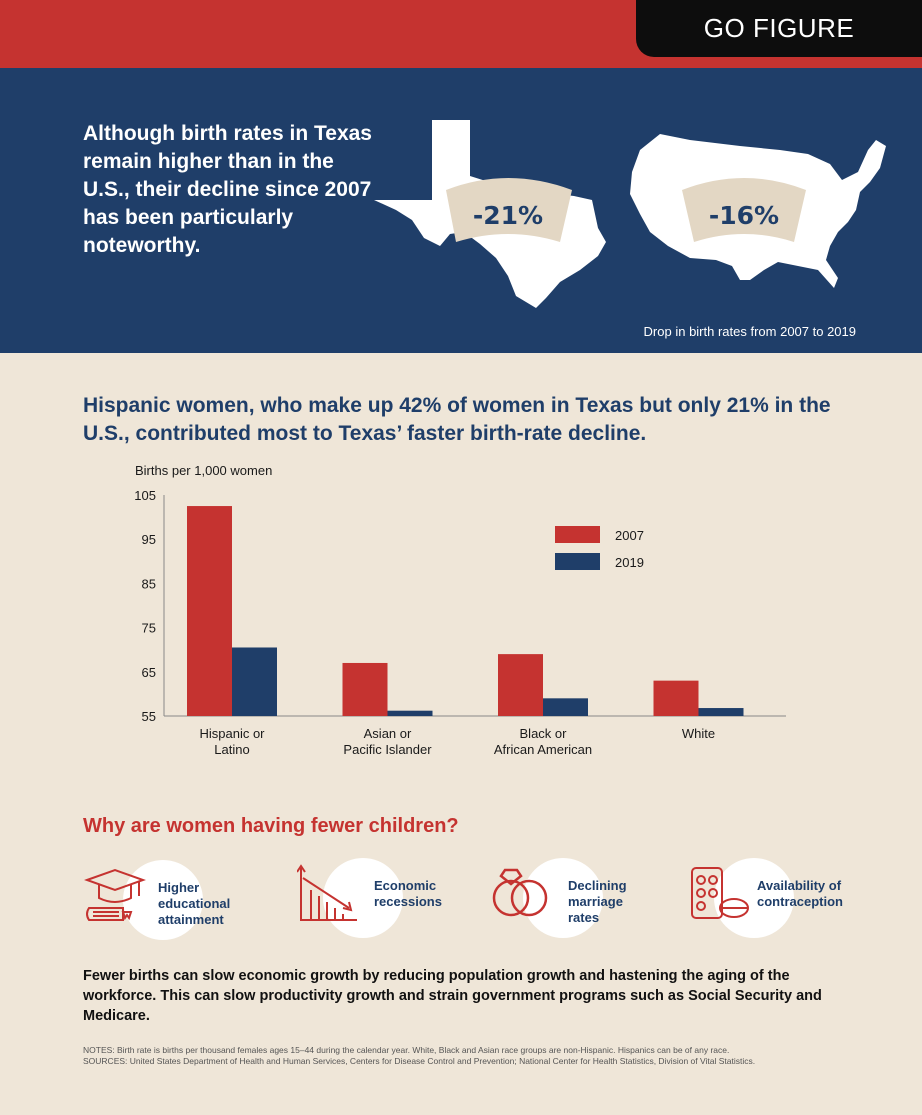 This screenshot has width=922, height=1115. I want to click on reason-label: Higher educational attainment, so click(194, 903).